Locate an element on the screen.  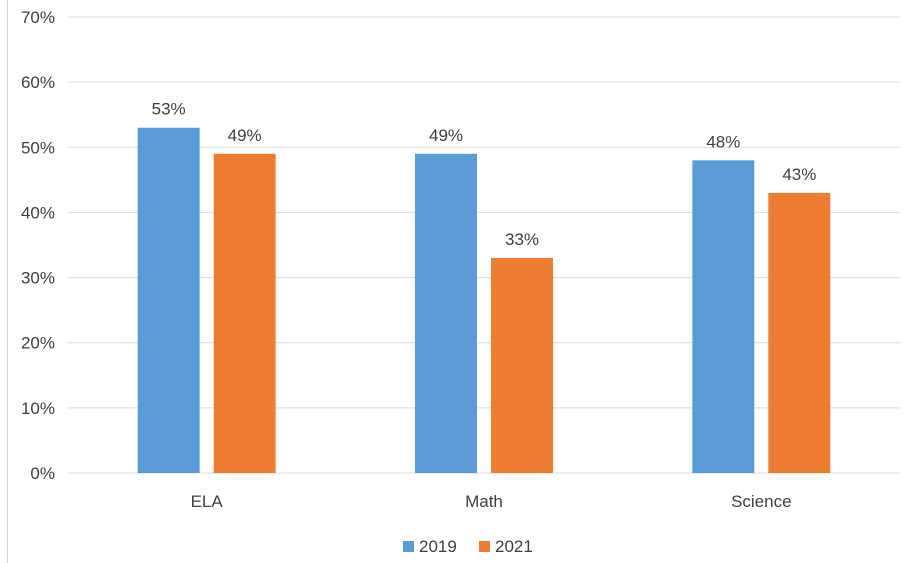
bar-2021-math is located at coordinates (522, 365).